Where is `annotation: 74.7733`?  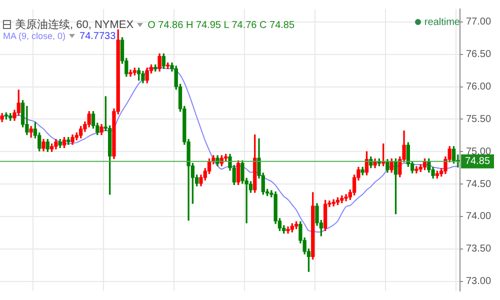 annotation: 74.7733 is located at coordinates (98, 36).